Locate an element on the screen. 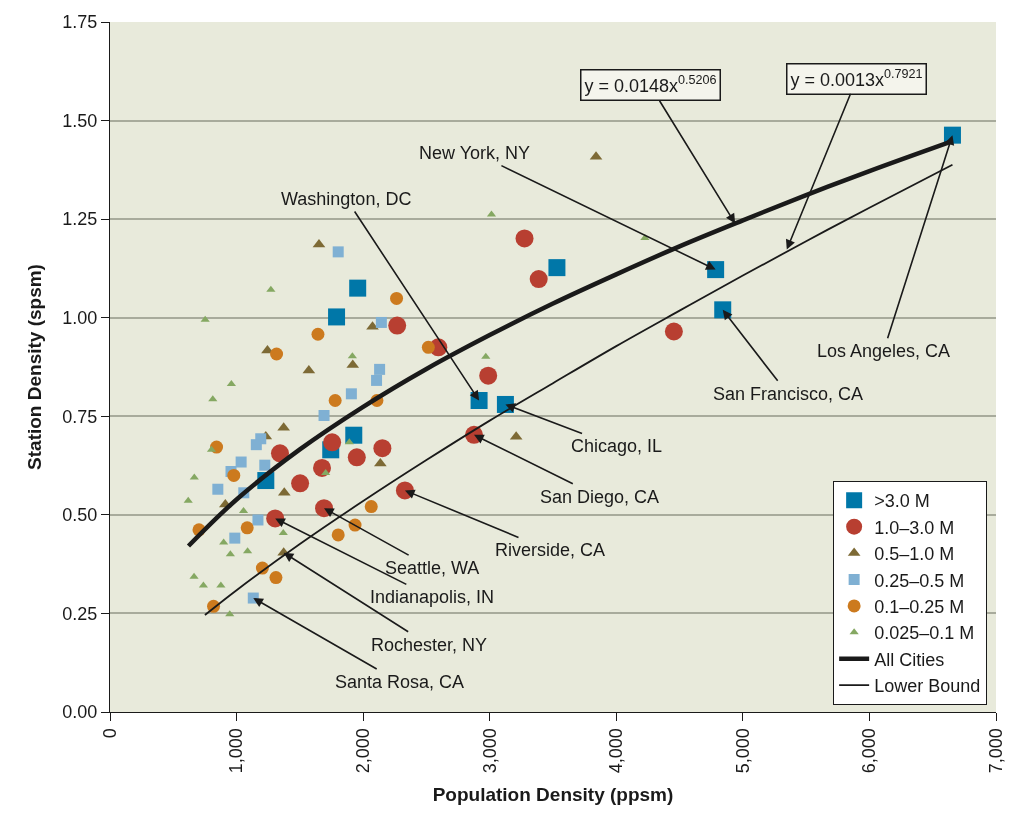 Image resolution: width=1018 pixels, height=827 pixels. x-tick-label: 7,000 is located at coordinates (995, 751).